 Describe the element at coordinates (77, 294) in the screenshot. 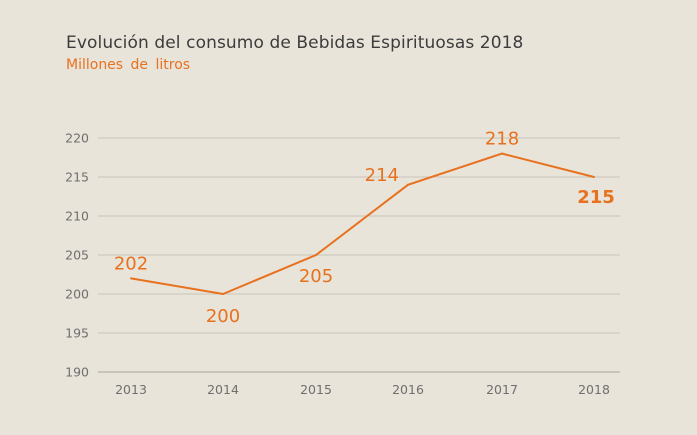

I see `y-tick-label: 200` at that location.